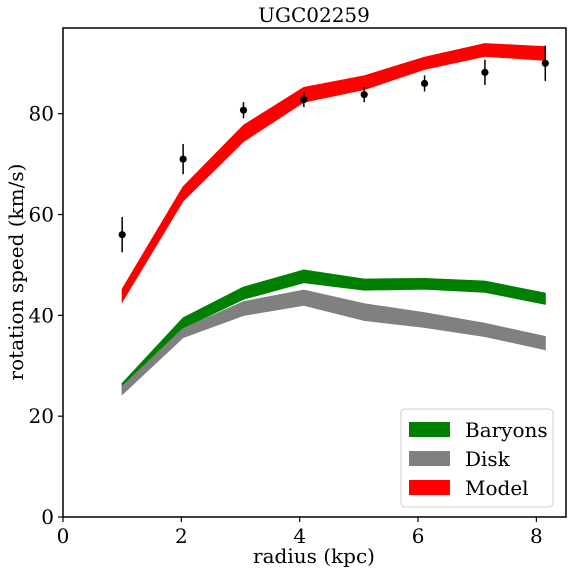  Describe the element at coordinates (63, 536) in the screenshot. I see `x-tick-label: 0` at that location.